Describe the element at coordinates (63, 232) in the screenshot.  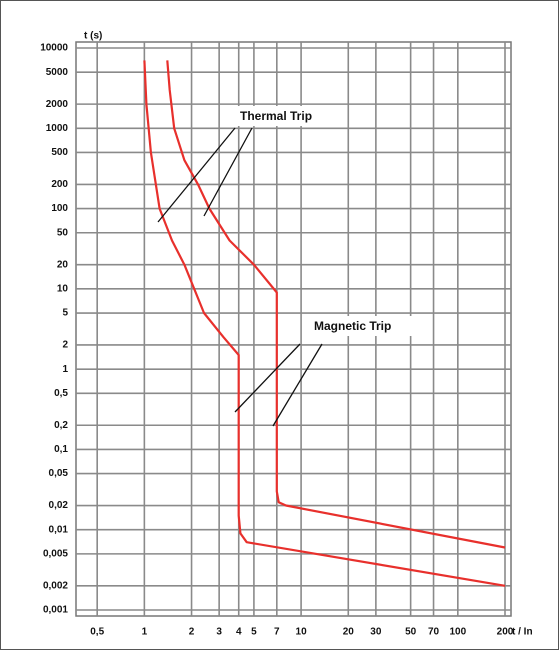
I see `y-tick-label: 50` at that location.